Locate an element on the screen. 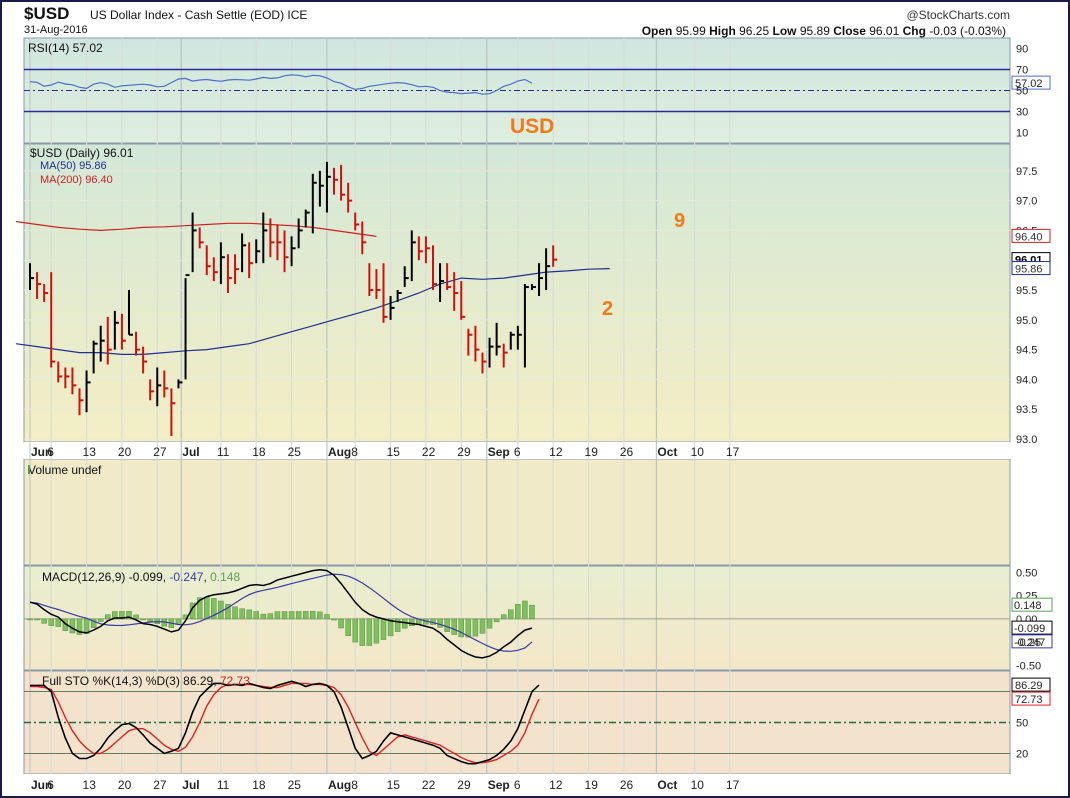  sto-last-value: 72.73 is located at coordinates (1029, 700).